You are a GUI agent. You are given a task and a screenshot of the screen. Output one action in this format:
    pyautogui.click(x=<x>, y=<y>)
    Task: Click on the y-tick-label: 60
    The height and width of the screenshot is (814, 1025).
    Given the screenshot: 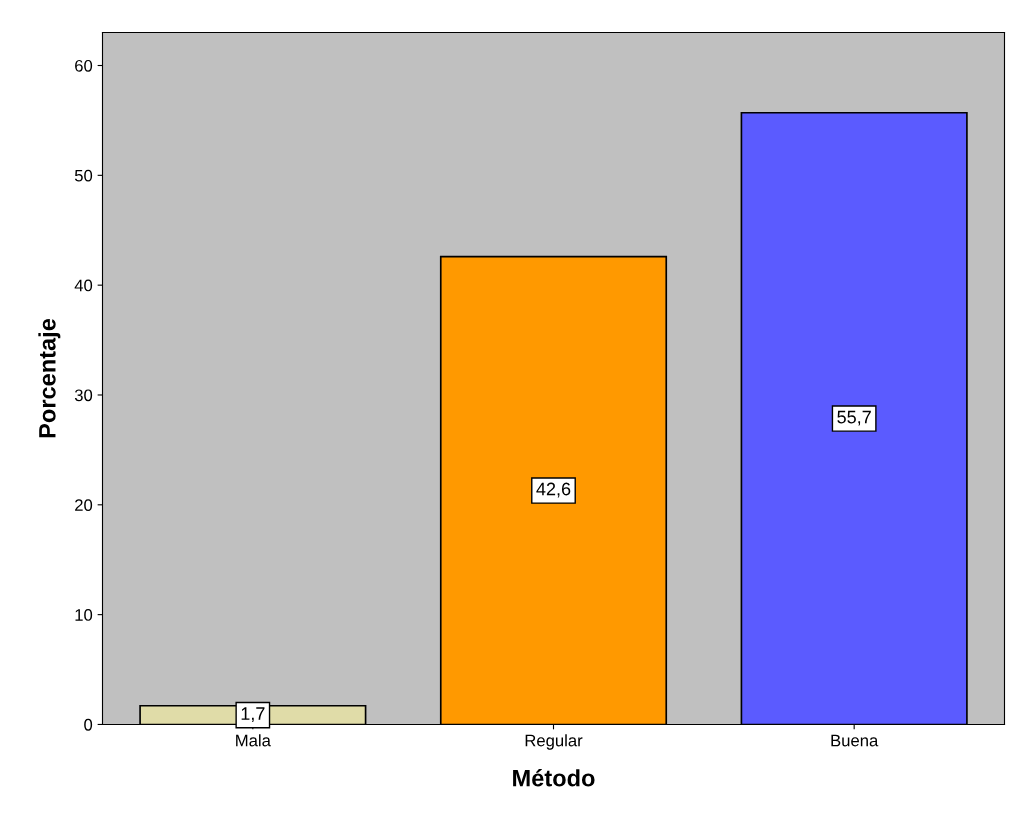 What is the action you would take?
    pyautogui.click(x=84, y=65)
    